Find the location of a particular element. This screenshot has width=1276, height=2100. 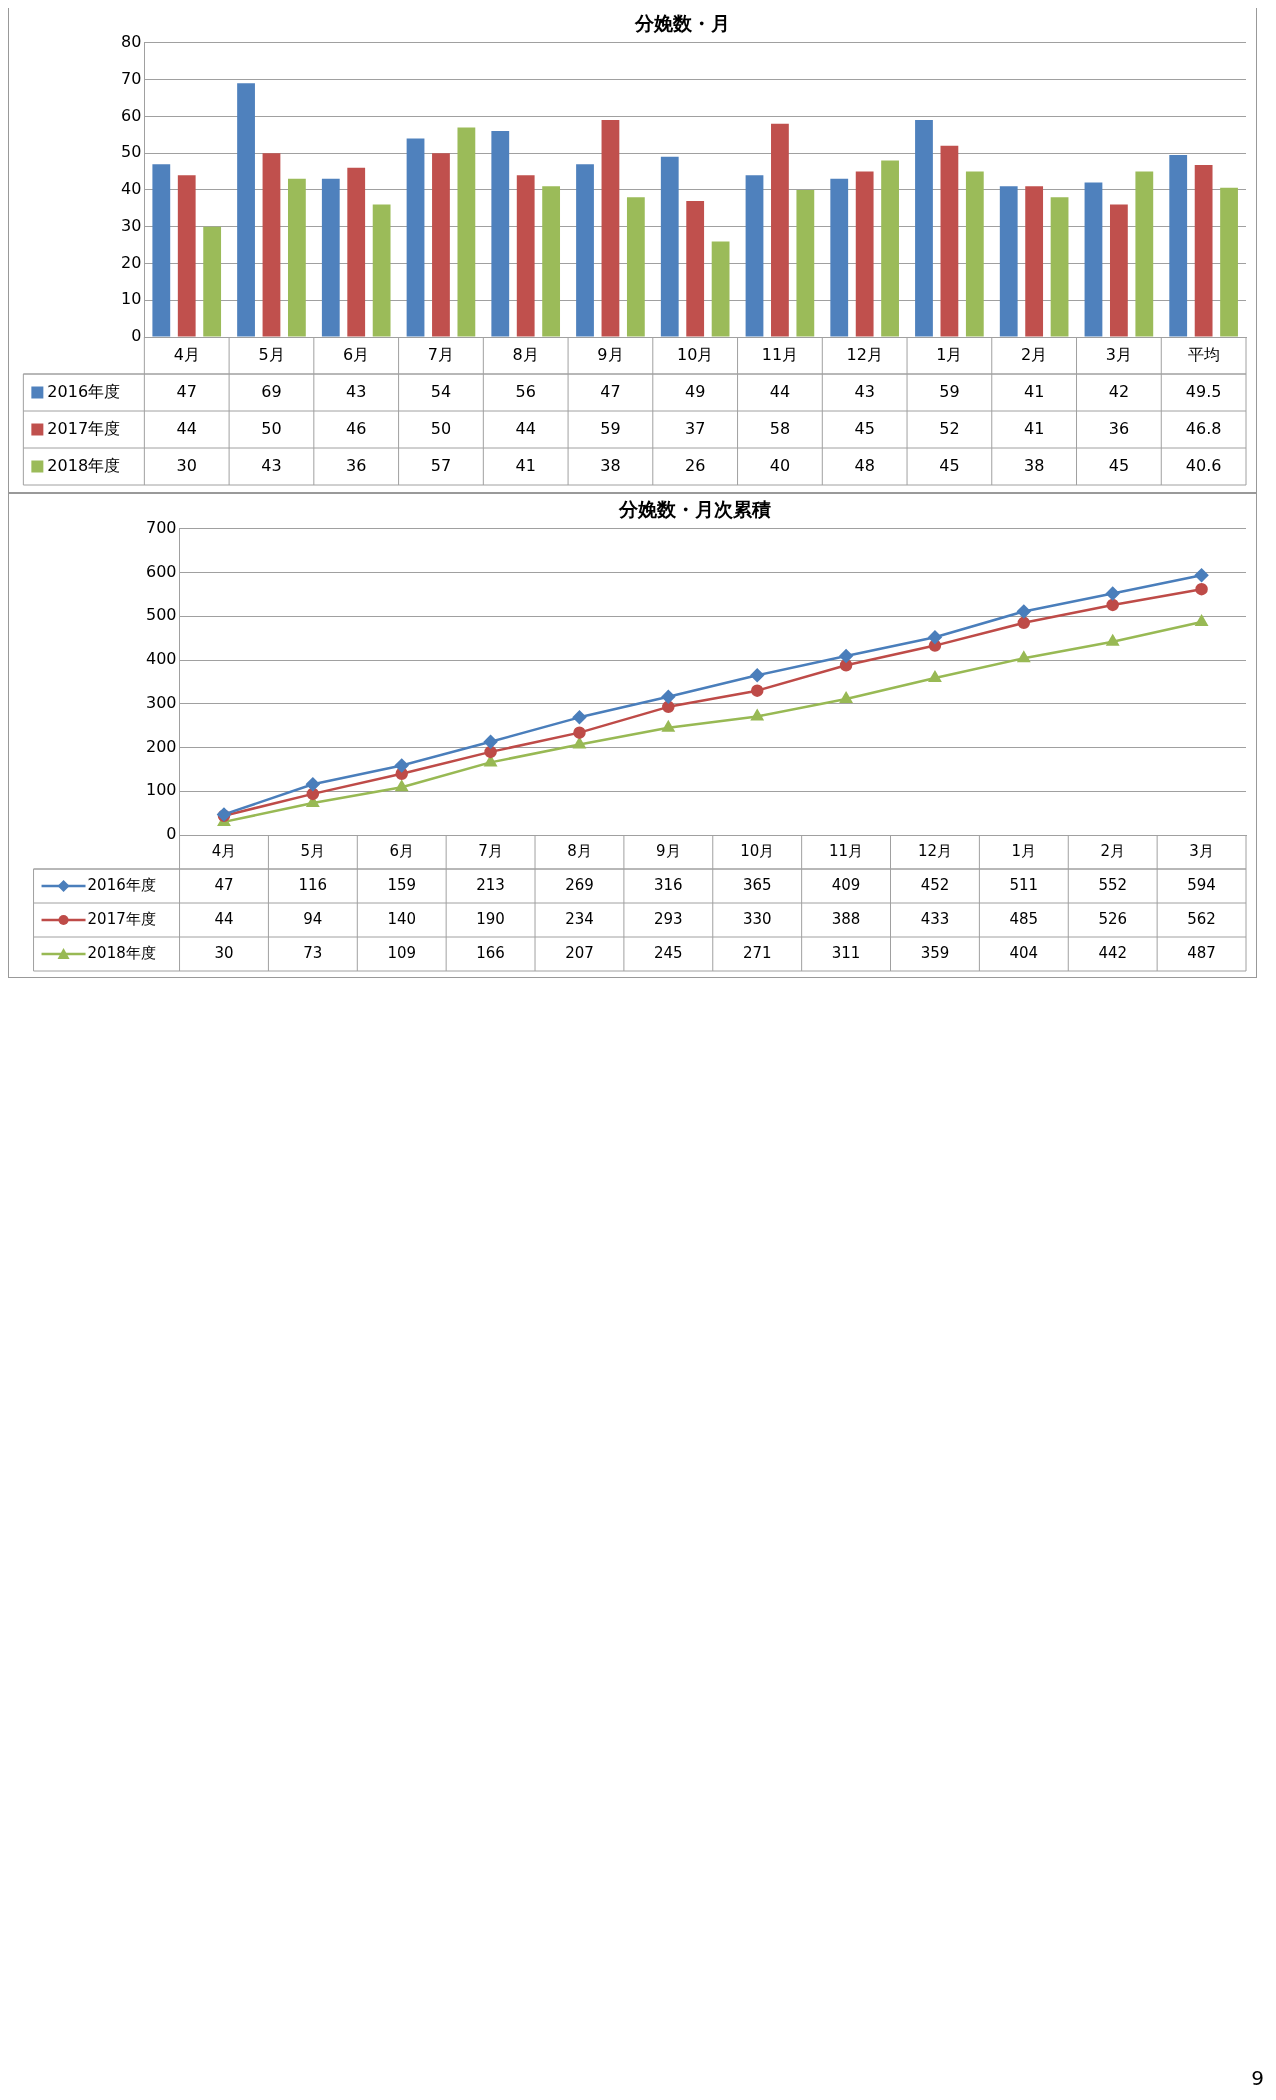

y-tick-label: 20 is located at coordinates (131, 262).